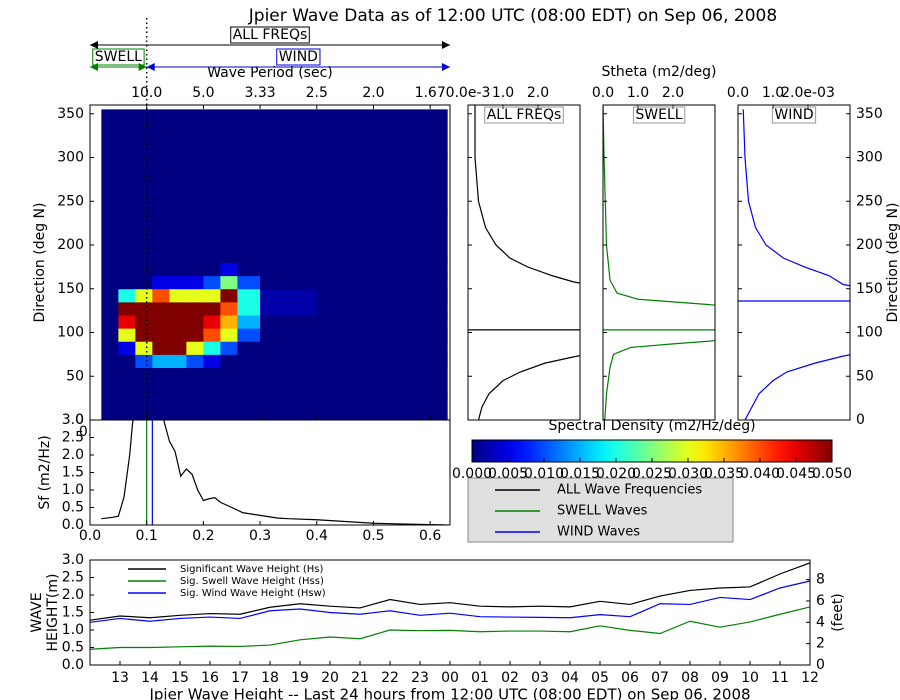 The image size is (900, 700). Describe the element at coordinates (660, 678) in the screenshot. I see `x-tick-label: 07` at that location.